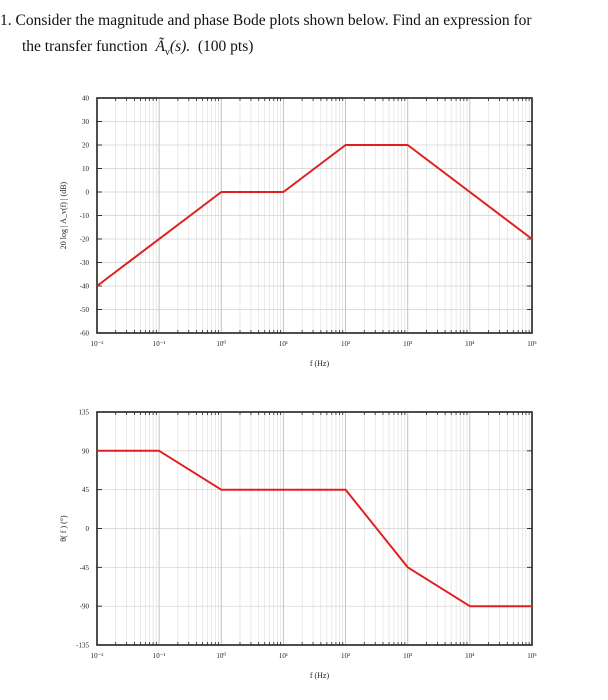 The height and width of the screenshot is (700, 608). I want to click on magnitude-series-line, so click(314, 215).